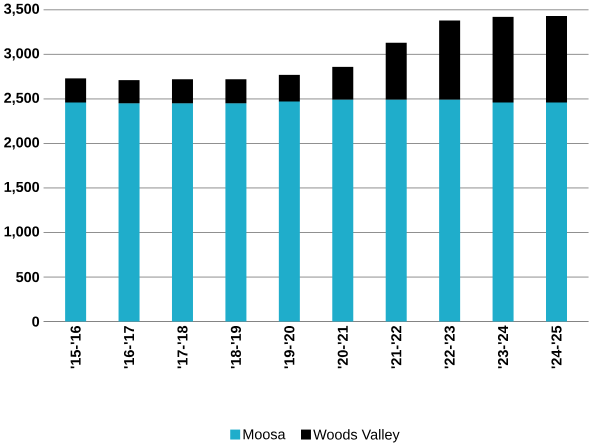 The height and width of the screenshot is (446, 589). Describe the element at coordinates (22, 232) in the screenshot. I see `y-tick-label: 1,000` at that location.